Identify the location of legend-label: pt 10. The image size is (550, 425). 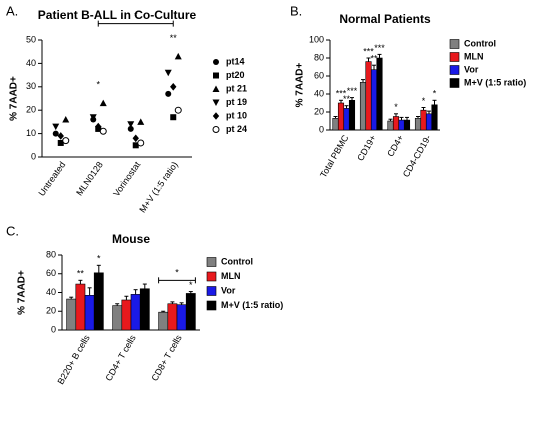
(236, 115).